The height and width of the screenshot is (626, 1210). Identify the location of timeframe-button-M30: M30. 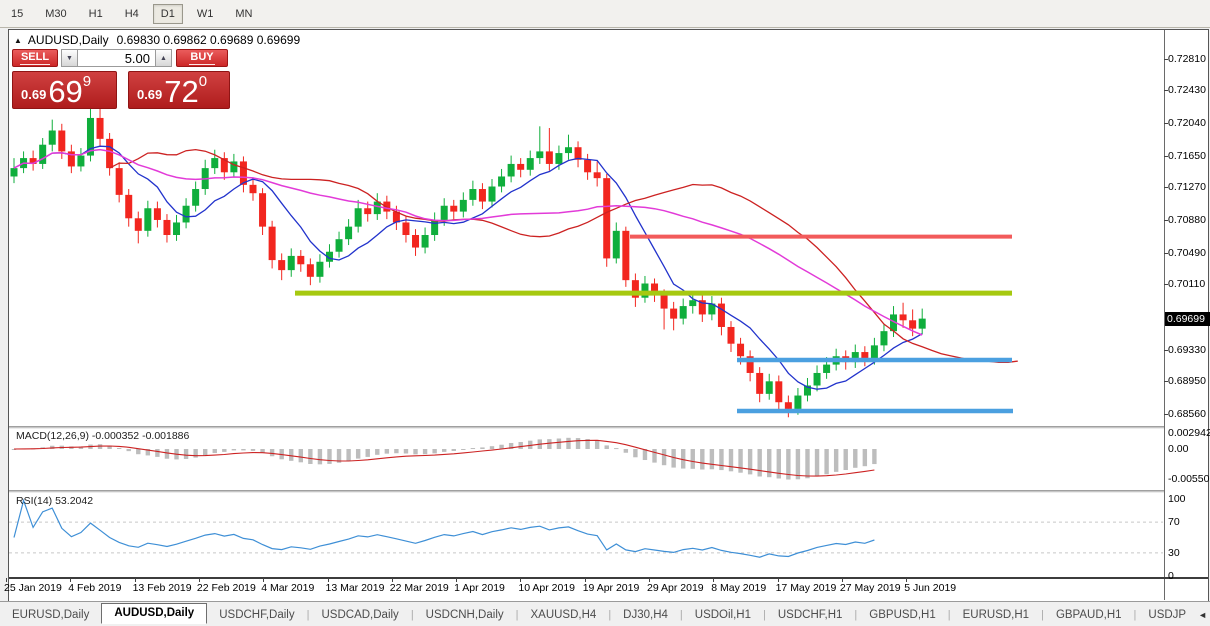
(56, 13).